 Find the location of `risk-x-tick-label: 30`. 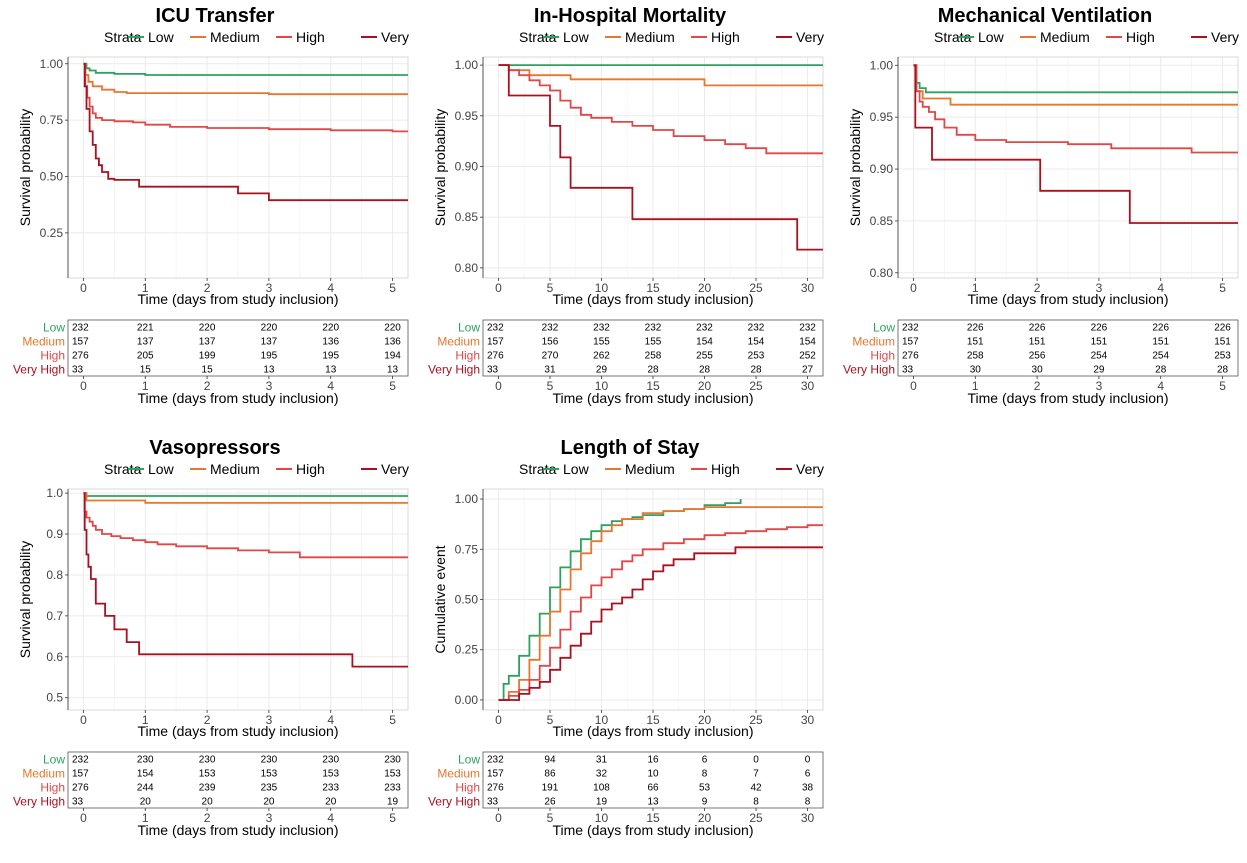

risk-x-tick-label: 30 is located at coordinates (808, 386).